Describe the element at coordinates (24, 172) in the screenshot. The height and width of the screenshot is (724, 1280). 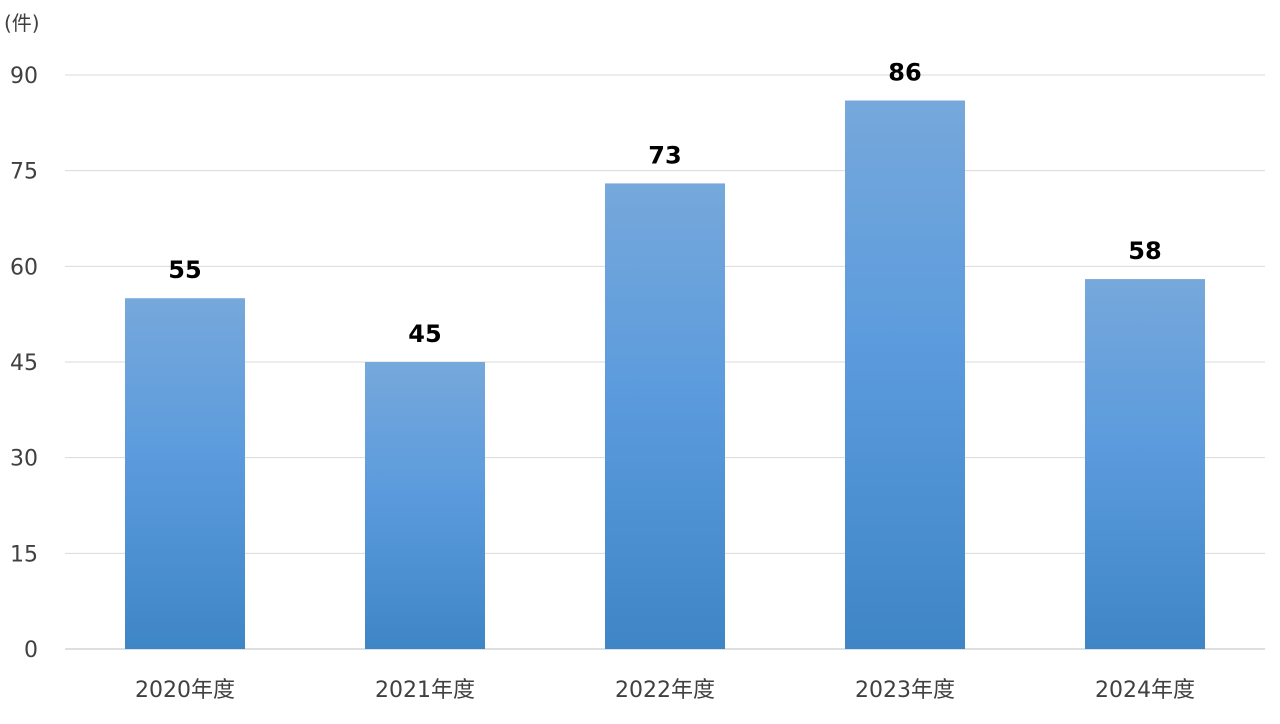
I see `y-tick-label: 75` at that location.